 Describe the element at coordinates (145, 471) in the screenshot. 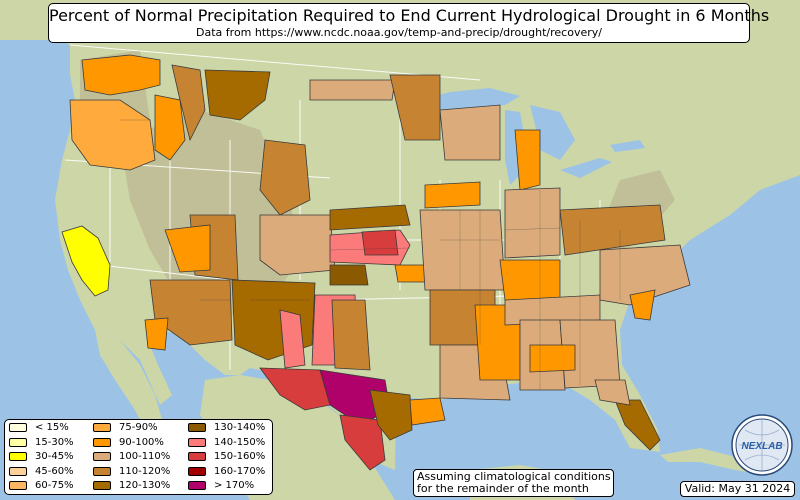

I see `legend-label: 110-120%` at that location.